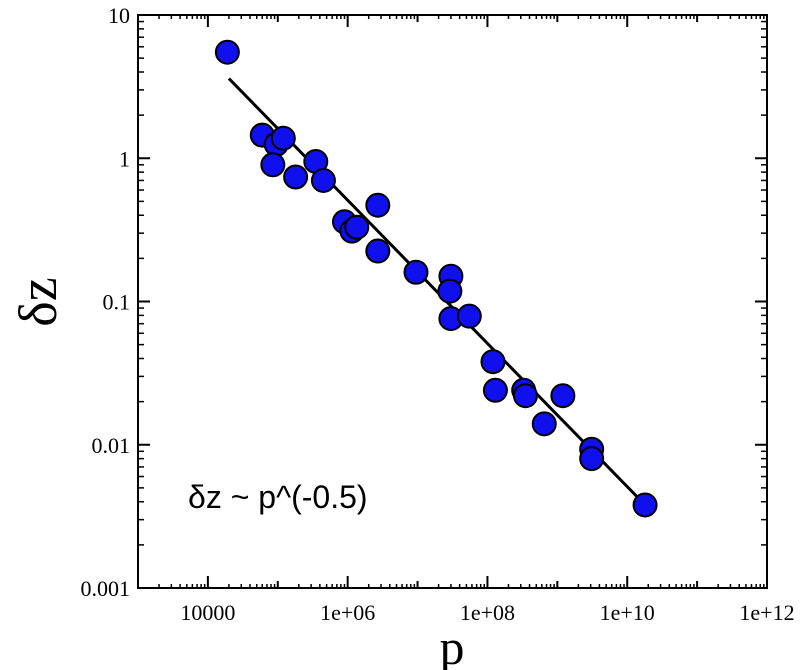 The image size is (811, 670). I want to click on x-tick-label: 10000, so click(207, 612).